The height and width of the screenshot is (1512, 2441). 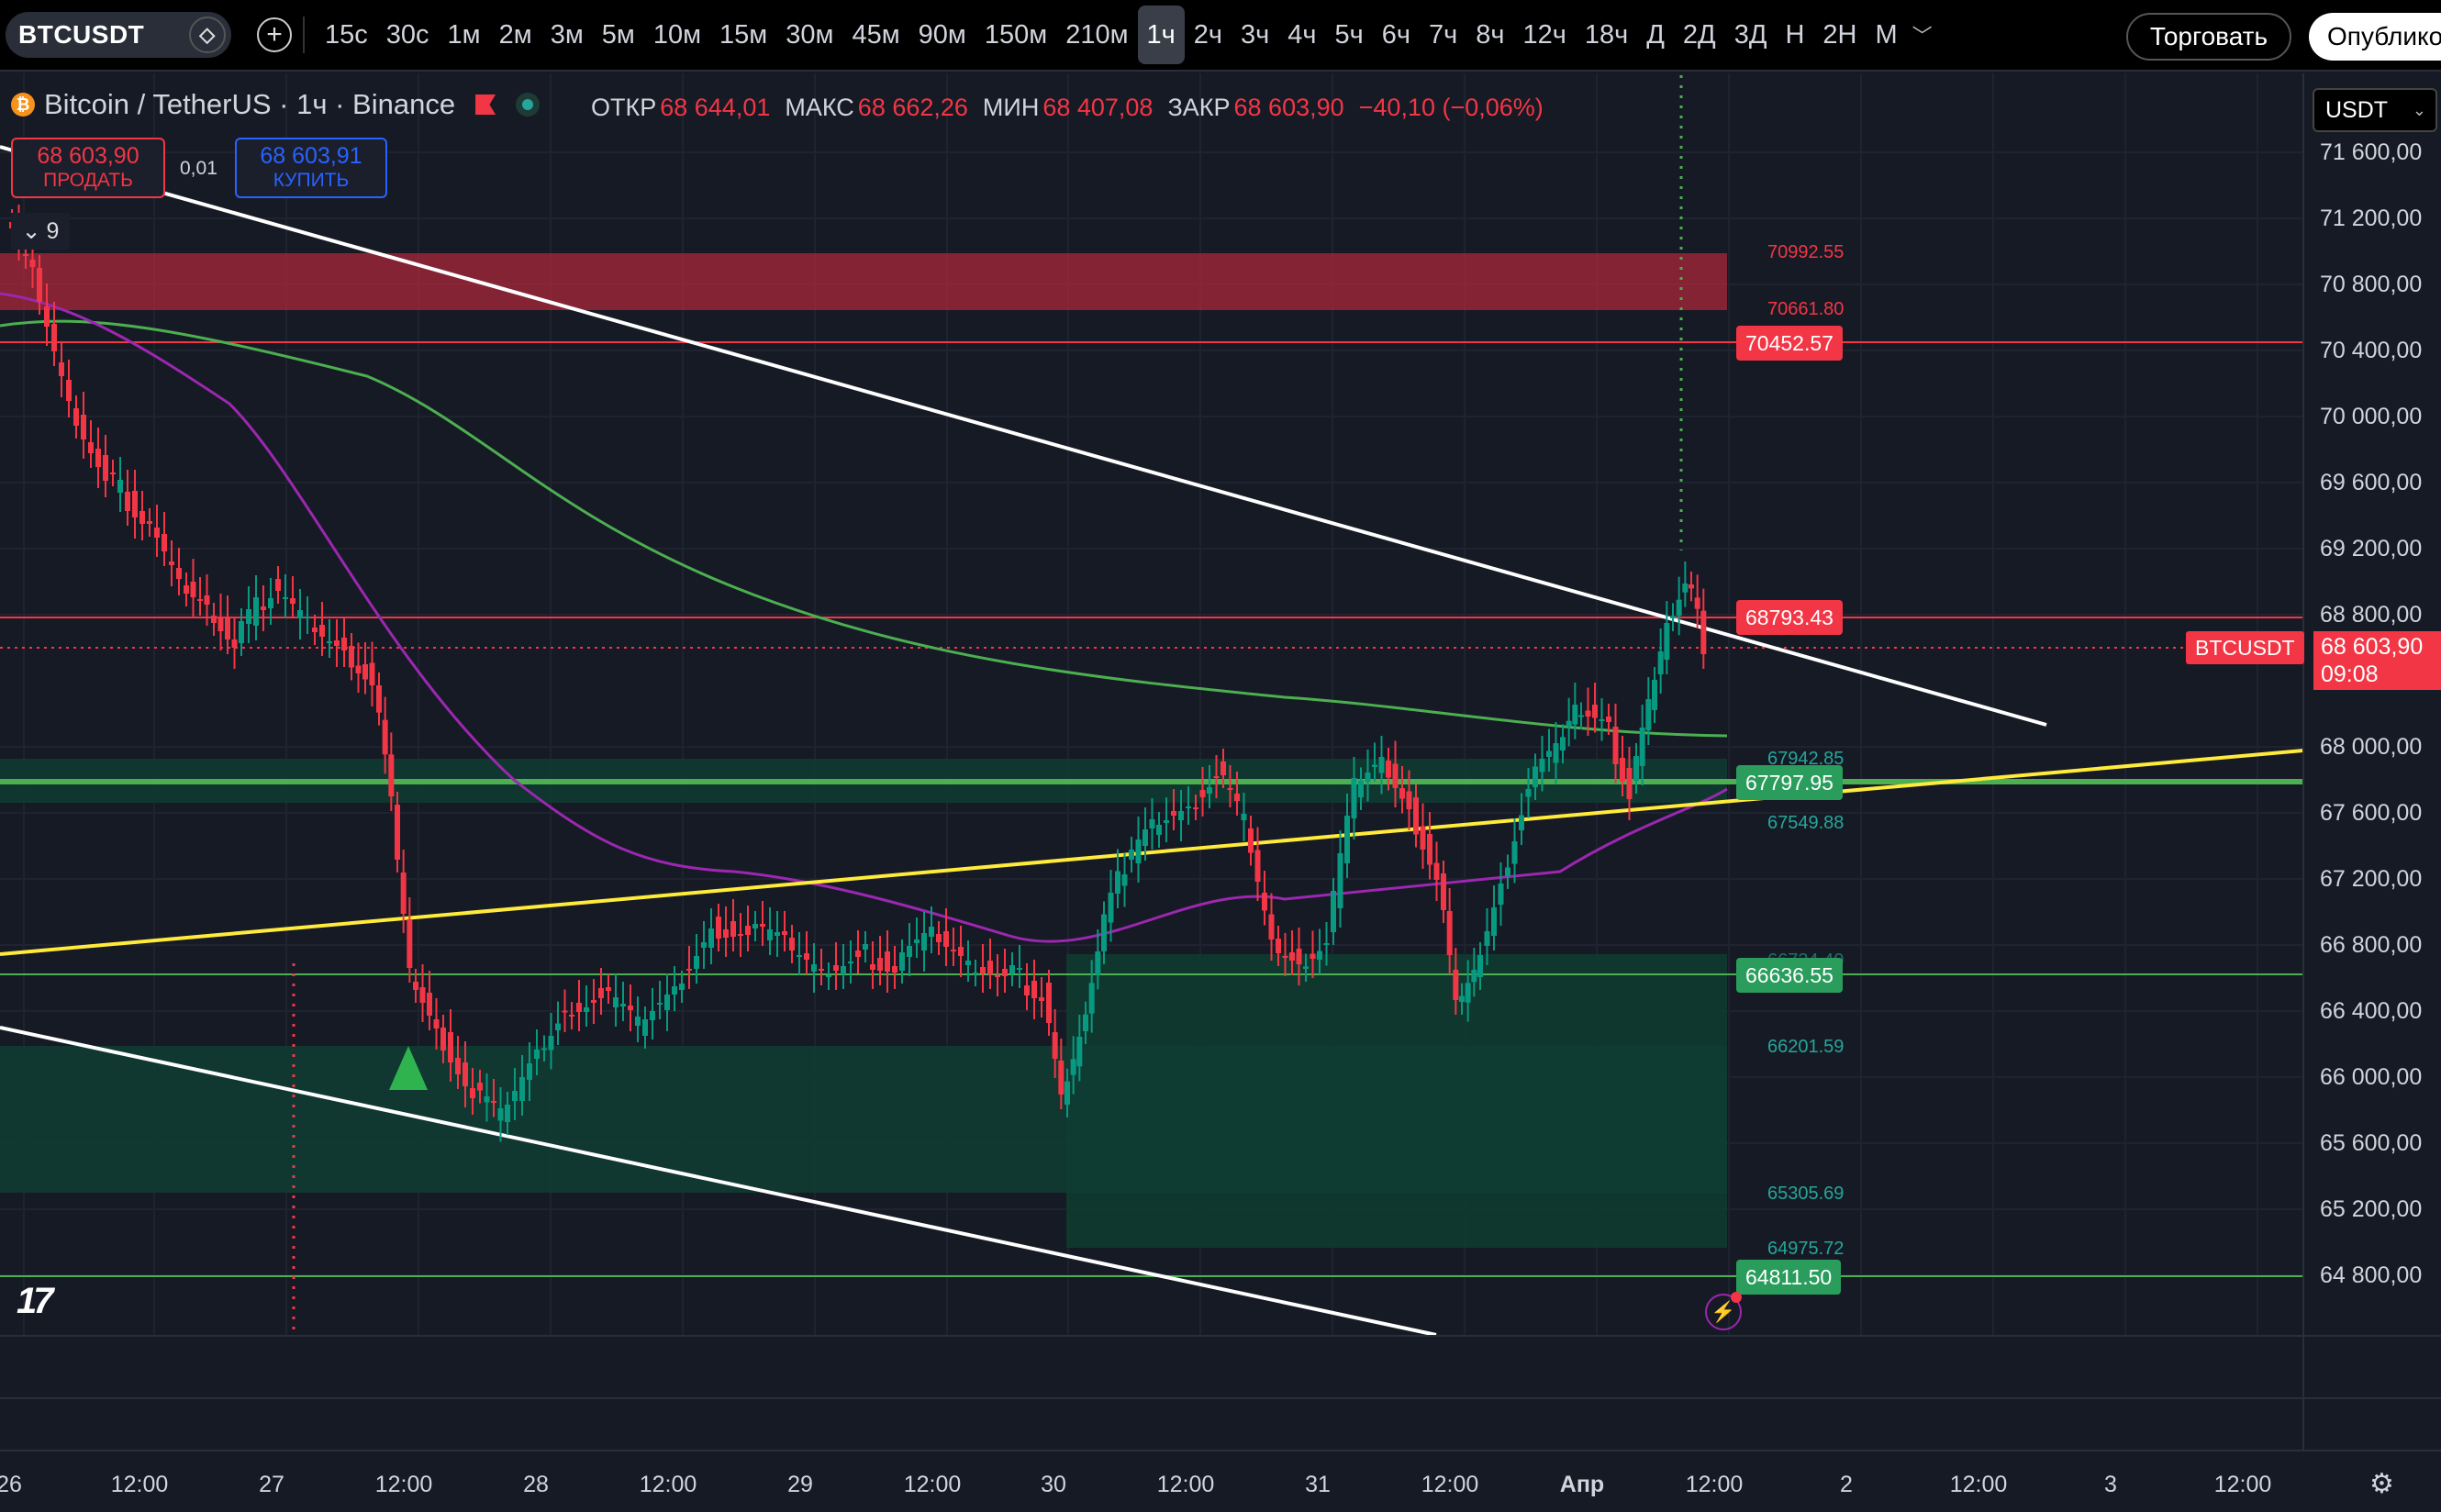 What do you see at coordinates (311, 168) in the screenshot?
I see `buy-button: 68 603,91 КУПИТЬ` at bounding box center [311, 168].